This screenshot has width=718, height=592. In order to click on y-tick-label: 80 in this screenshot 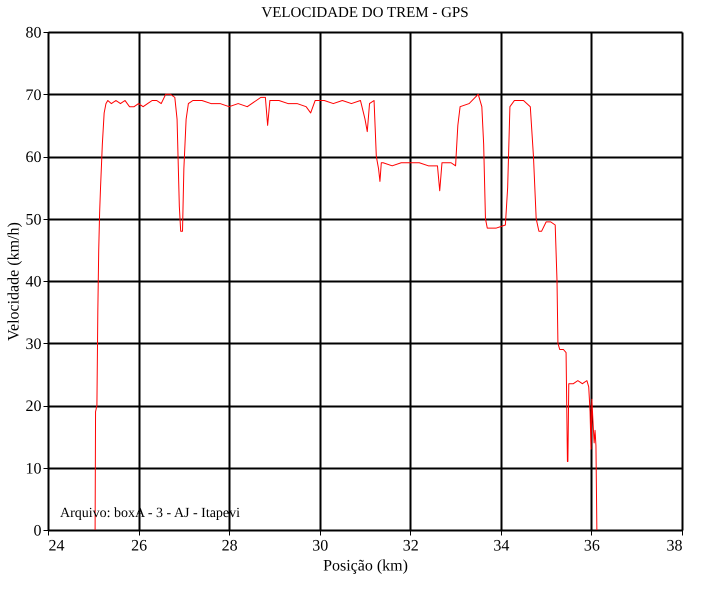, I will do `click(34, 33)`.